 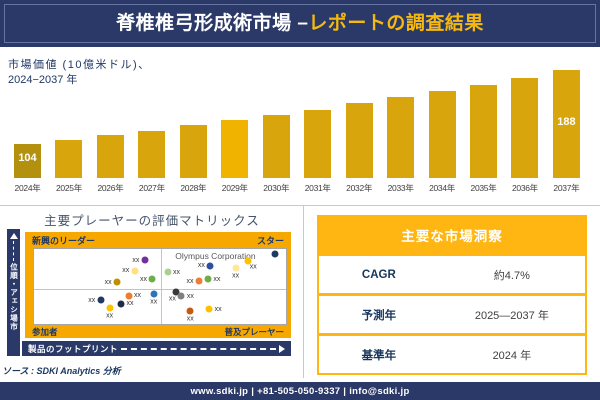 I want to click on bar-column-2034年: 2034年, so click(x=450, y=126).